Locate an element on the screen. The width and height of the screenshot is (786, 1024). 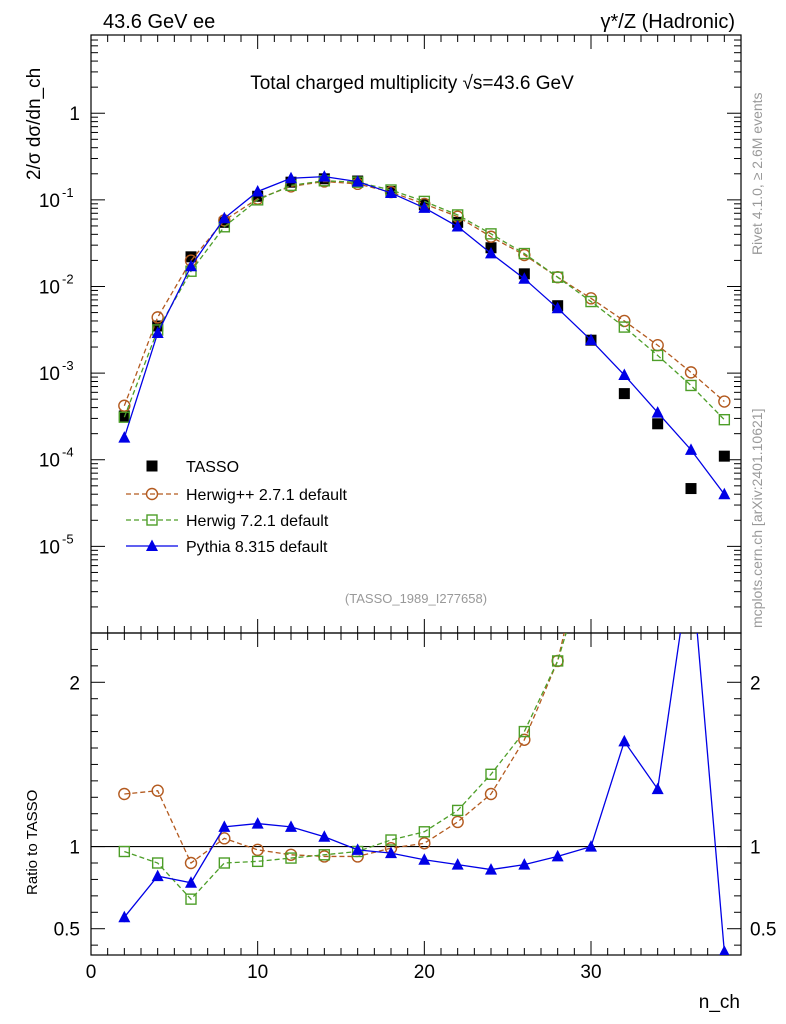
legend-entry: Pythia 8.315 default is located at coordinates (227, 547).